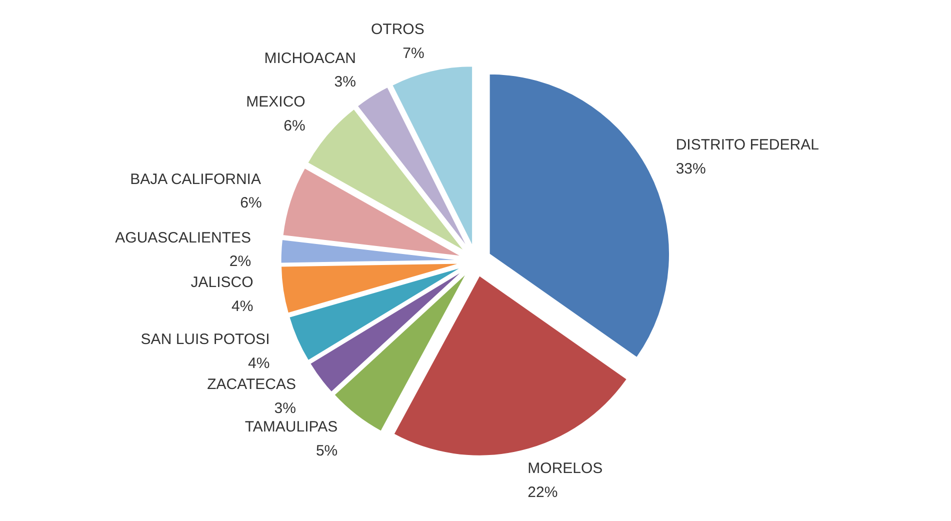 The height and width of the screenshot is (521, 951). I want to click on slice-label: AGUASCALIENTES, so click(183, 237).